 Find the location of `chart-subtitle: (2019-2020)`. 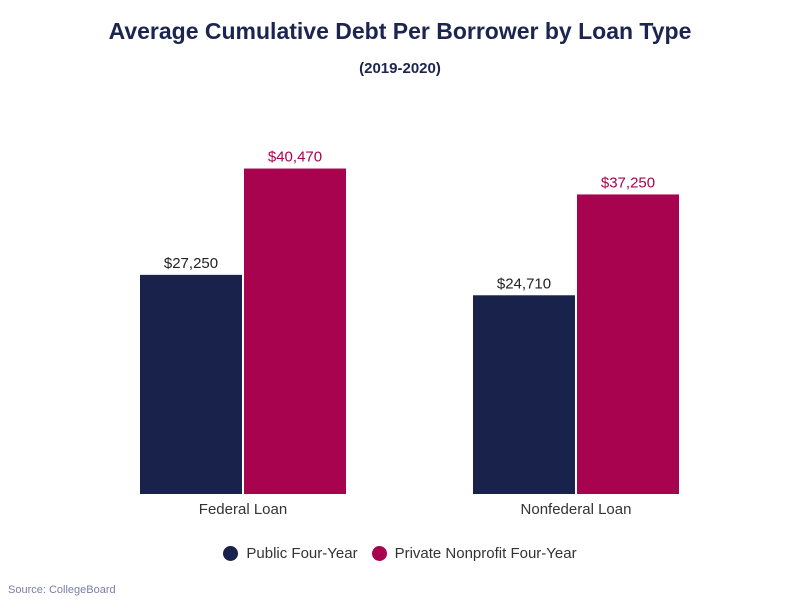

chart-subtitle: (2019-2020) is located at coordinates (400, 68).